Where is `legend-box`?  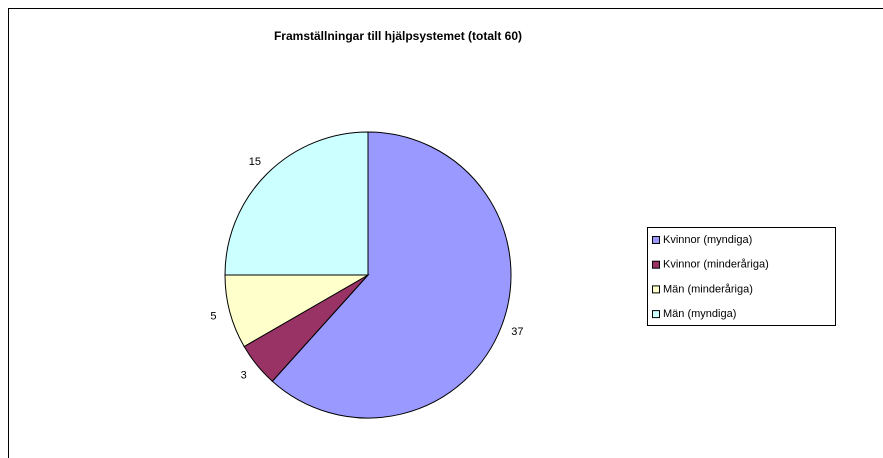
legend-box is located at coordinates (741, 276).